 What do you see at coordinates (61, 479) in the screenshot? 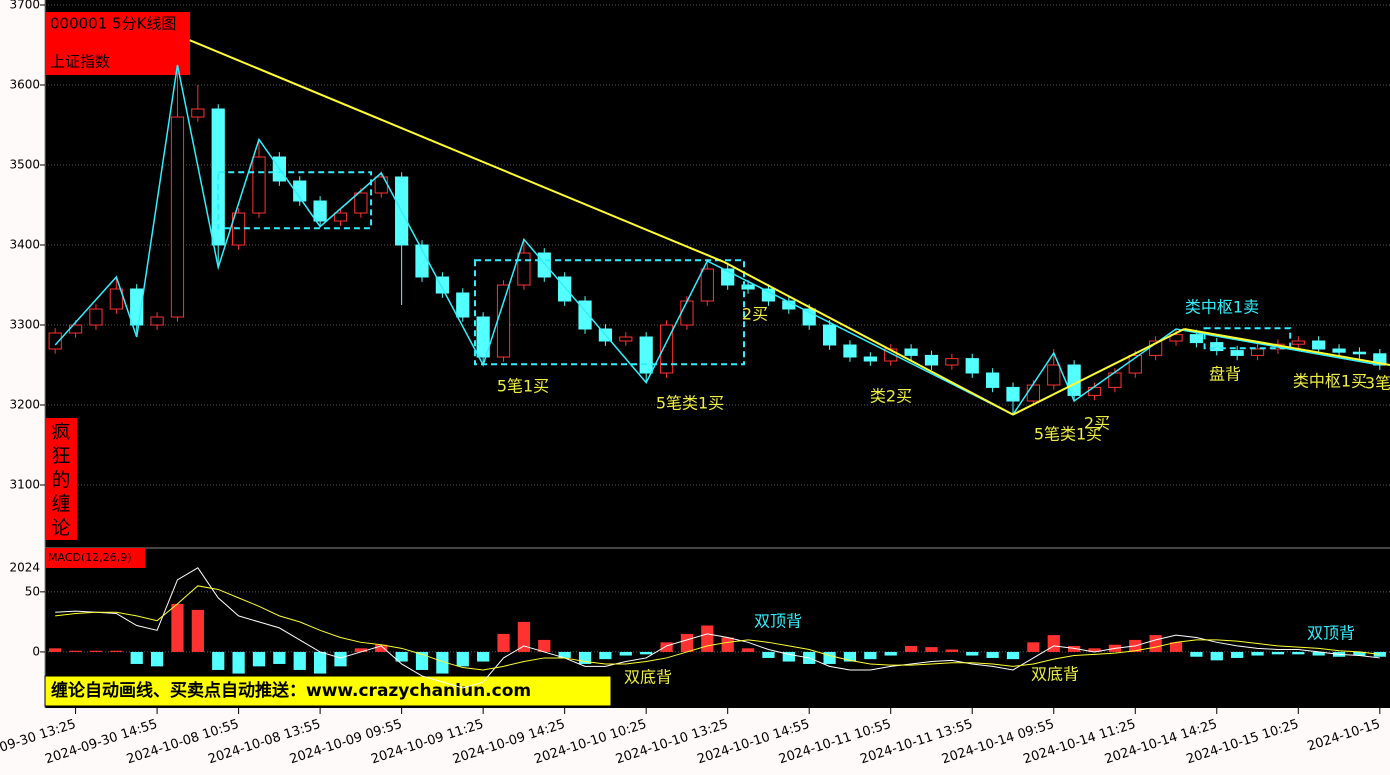
I see `watermark: 疯狂的缠论` at bounding box center [61, 479].